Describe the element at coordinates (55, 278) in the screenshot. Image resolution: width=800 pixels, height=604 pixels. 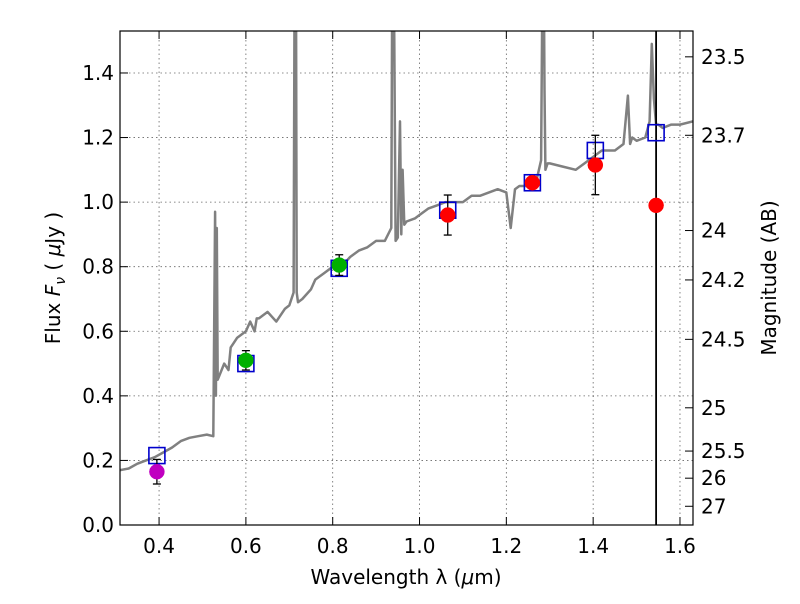
I see `y-axis-title: Flux Fν ( μJy )` at that location.